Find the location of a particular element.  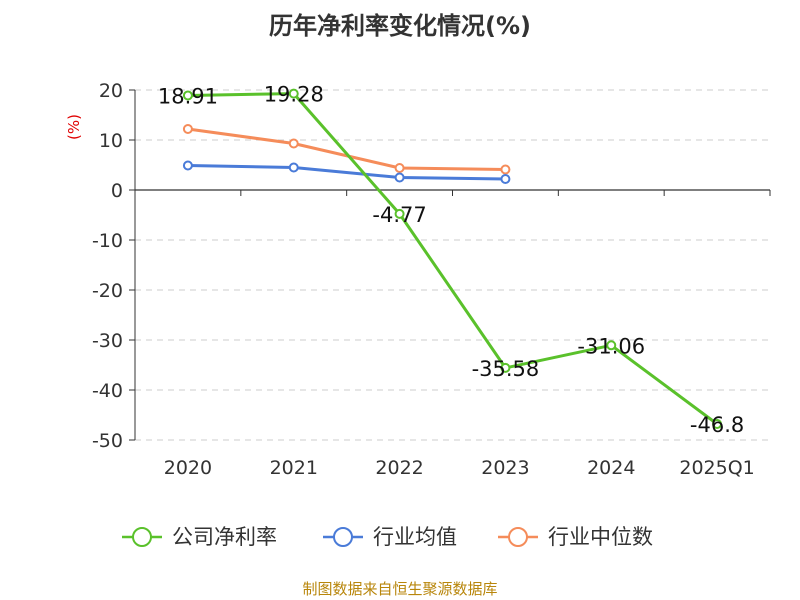

y-tick-label: -40 is located at coordinates (107, 391).